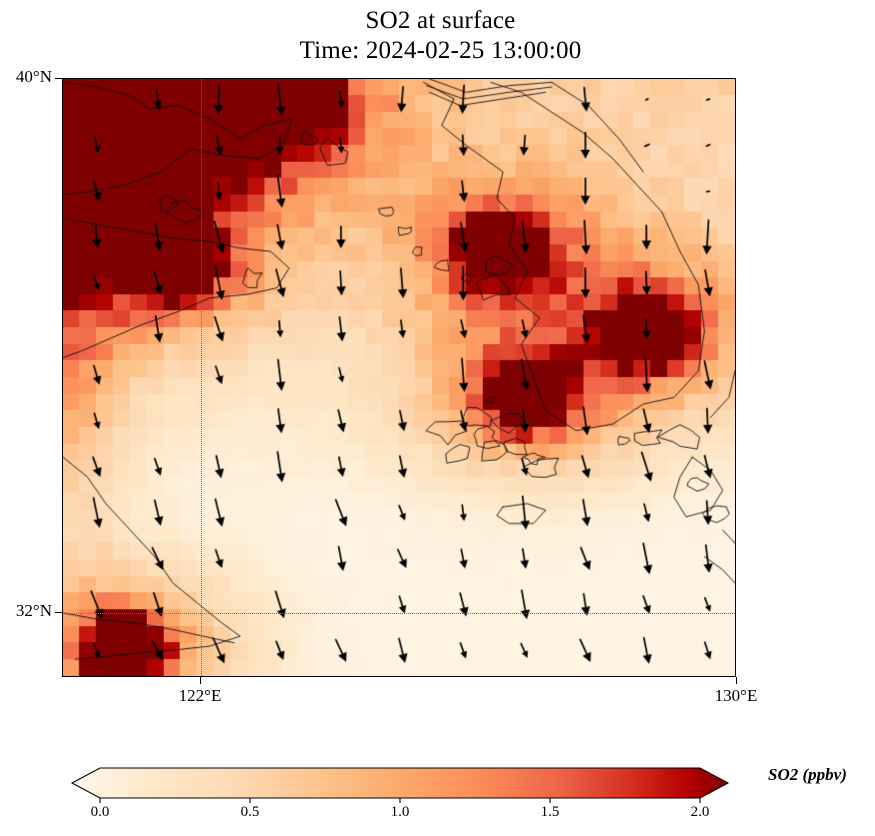  What do you see at coordinates (736, 680) in the screenshot?
I see `x-tick-mark-130E` at bounding box center [736, 680].